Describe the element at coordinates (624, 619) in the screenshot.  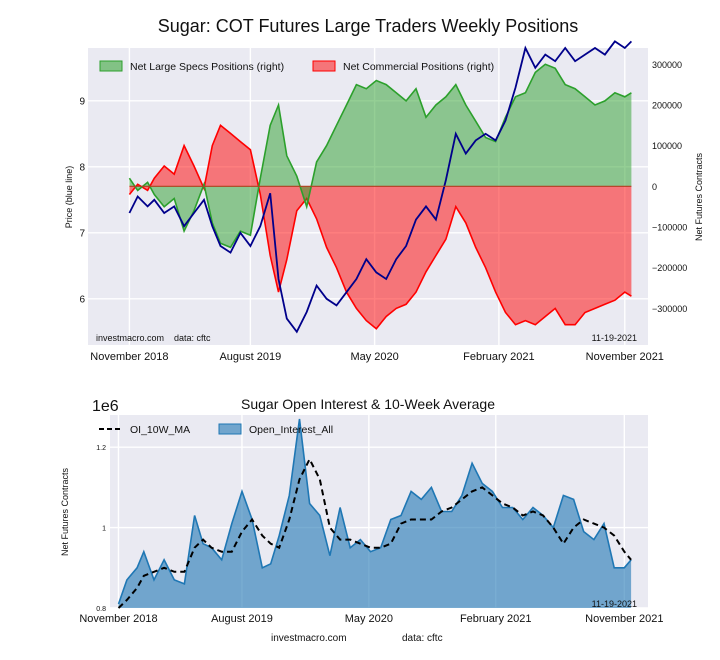
I see `bottom-x-tick-label: November 2021` at that location.